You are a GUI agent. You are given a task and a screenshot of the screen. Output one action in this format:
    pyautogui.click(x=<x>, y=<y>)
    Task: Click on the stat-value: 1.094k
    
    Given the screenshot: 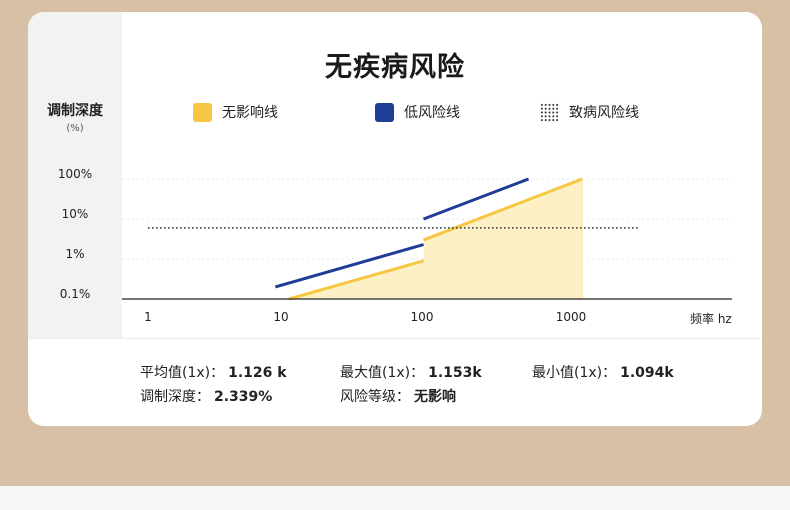 What is the action you would take?
    pyautogui.click(x=647, y=373)
    